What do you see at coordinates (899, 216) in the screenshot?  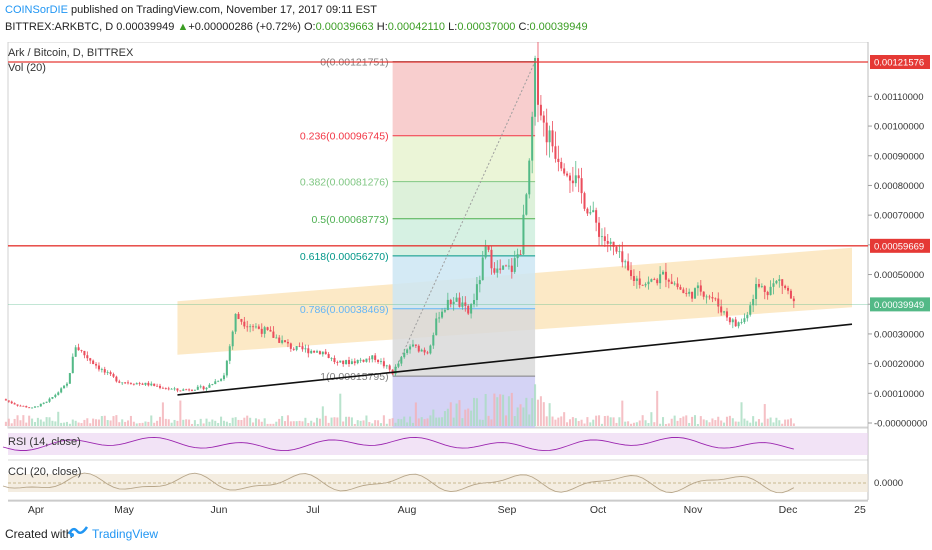 I see `price-tick-label: 0.00070000` at bounding box center [899, 216].